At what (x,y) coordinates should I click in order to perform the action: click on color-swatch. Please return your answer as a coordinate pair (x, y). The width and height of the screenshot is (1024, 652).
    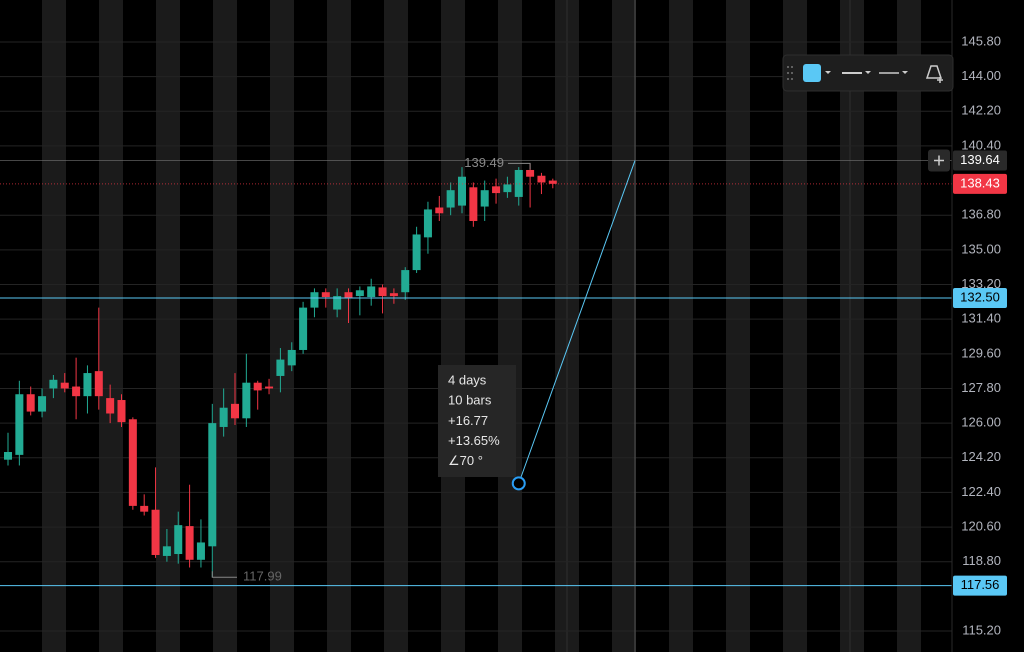
    Looking at the image, I should click on (812, 73).